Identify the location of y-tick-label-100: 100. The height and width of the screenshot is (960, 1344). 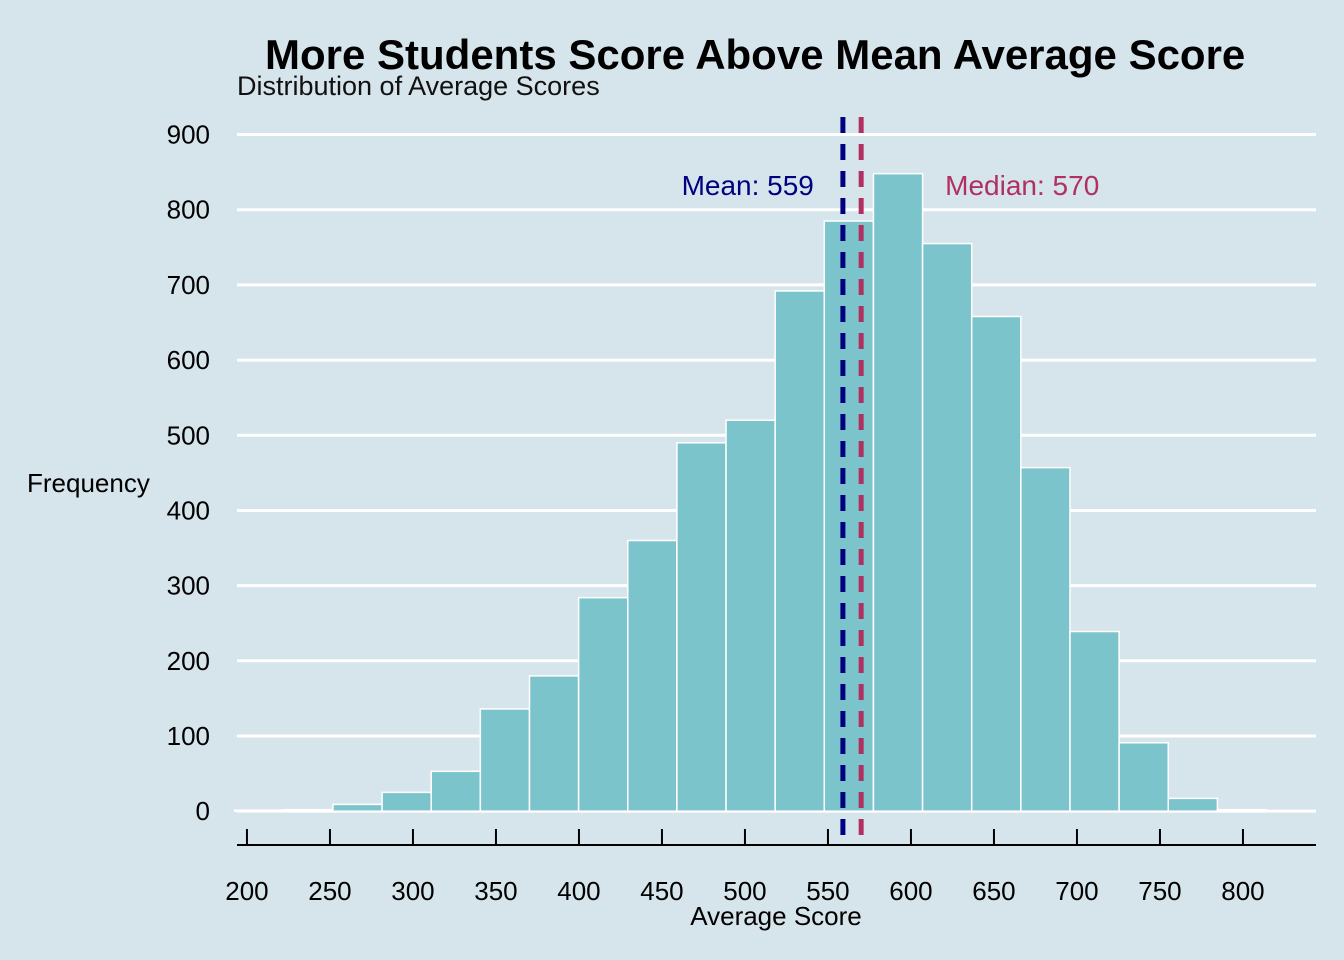
(188, 736).